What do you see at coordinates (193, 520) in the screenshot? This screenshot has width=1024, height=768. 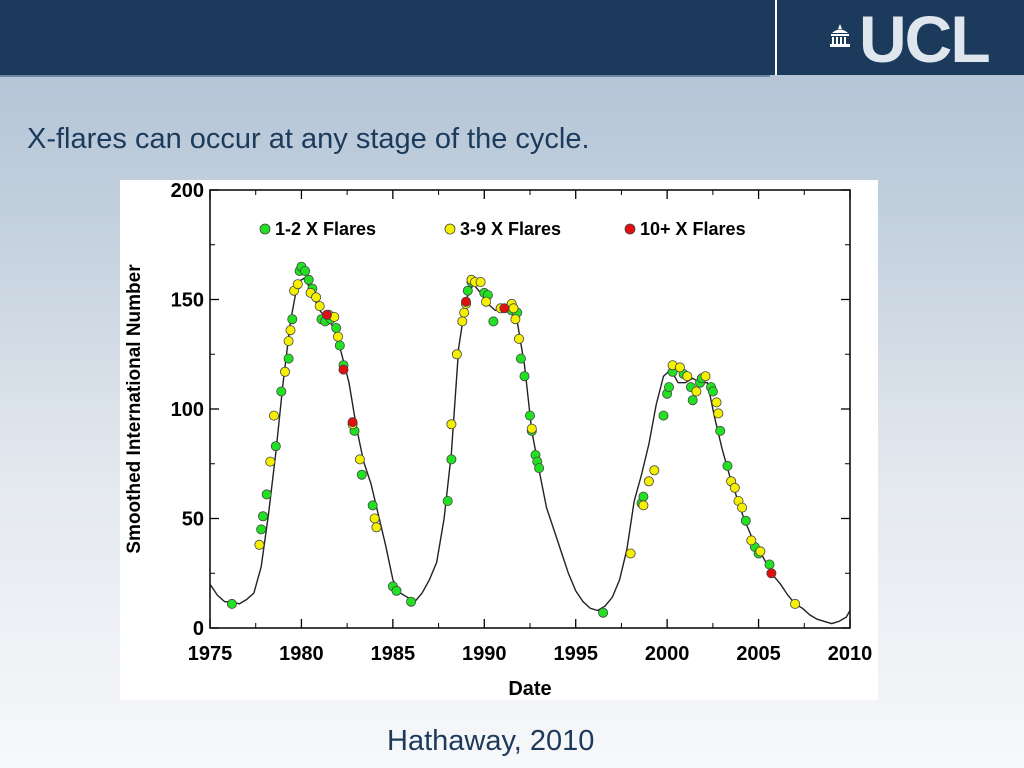 I see `y-tick-label: 50` at bounding box center [193, 520].